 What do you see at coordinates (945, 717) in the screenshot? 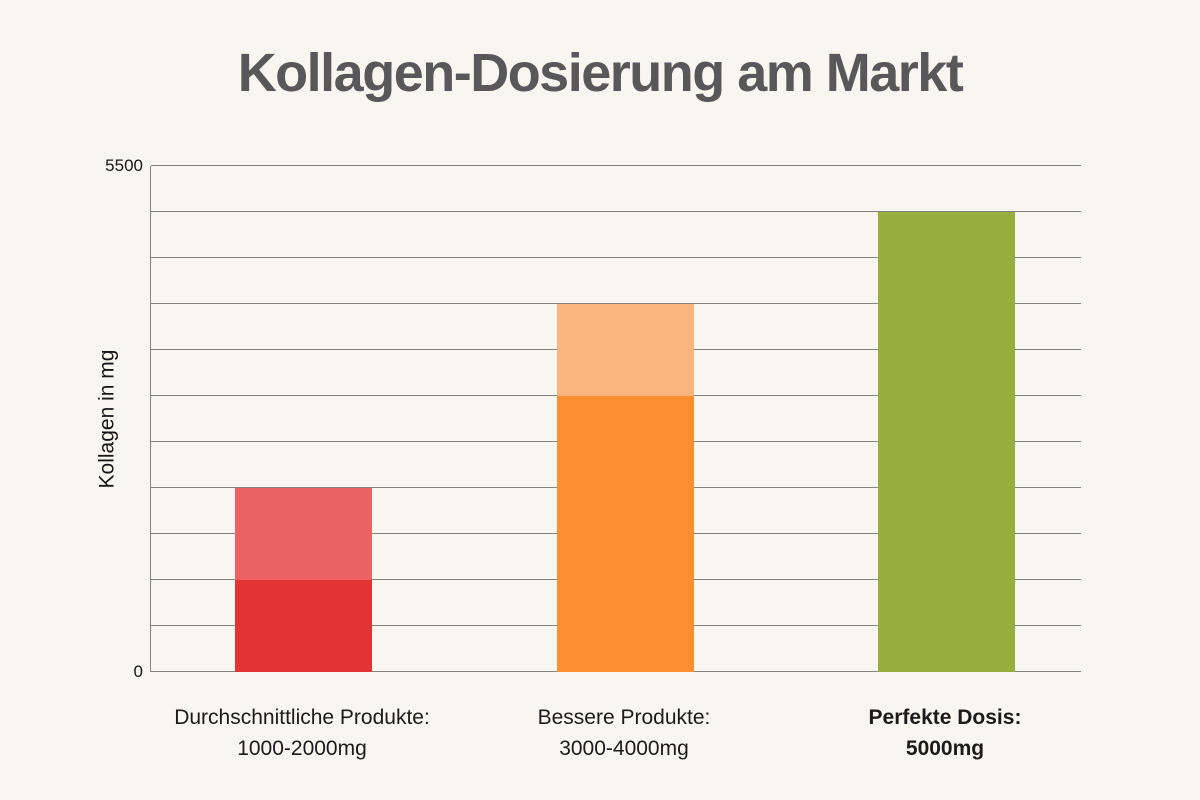
I see `category-label-line1: Perfekte Dosis:` at bounding box center [945, 717].